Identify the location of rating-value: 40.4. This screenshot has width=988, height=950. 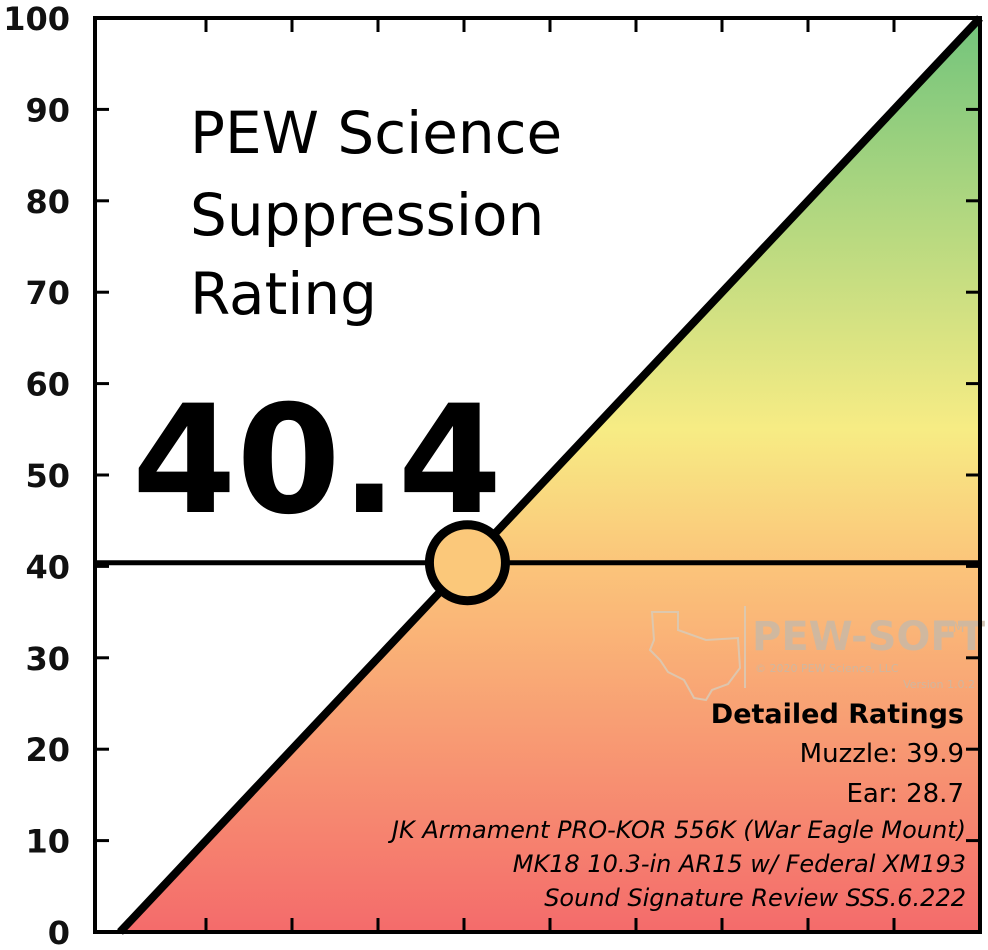
(317, 461).